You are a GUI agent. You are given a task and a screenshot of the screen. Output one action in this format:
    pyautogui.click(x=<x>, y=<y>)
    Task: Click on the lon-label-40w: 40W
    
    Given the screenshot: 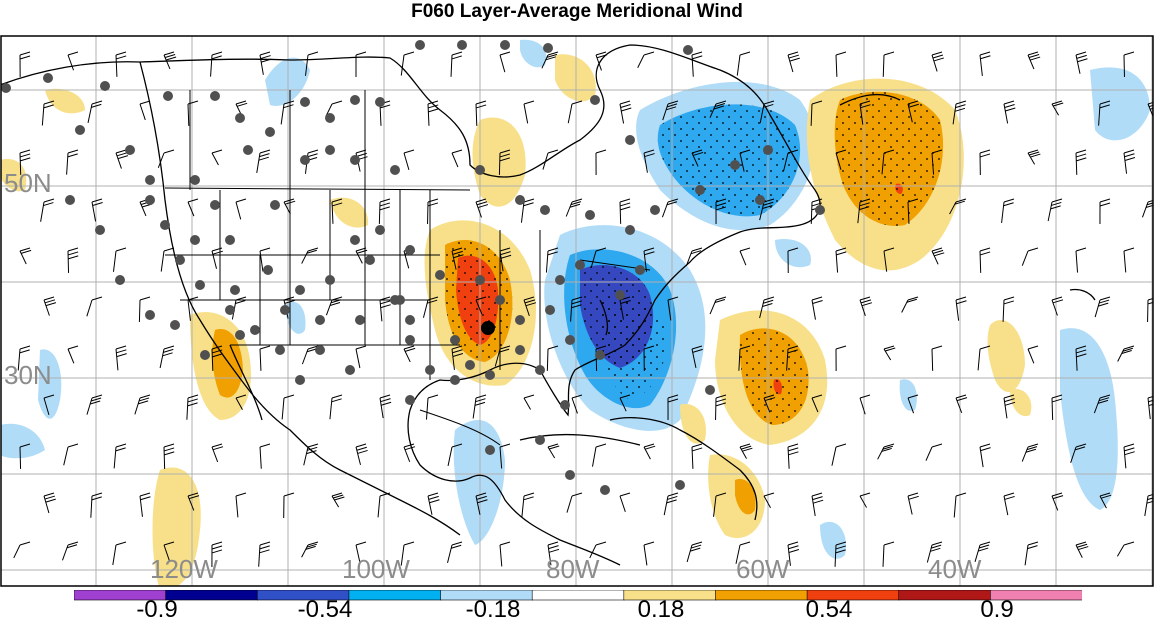 What is the action you would take?
    pyautogui.click(x=954, y=569)
    